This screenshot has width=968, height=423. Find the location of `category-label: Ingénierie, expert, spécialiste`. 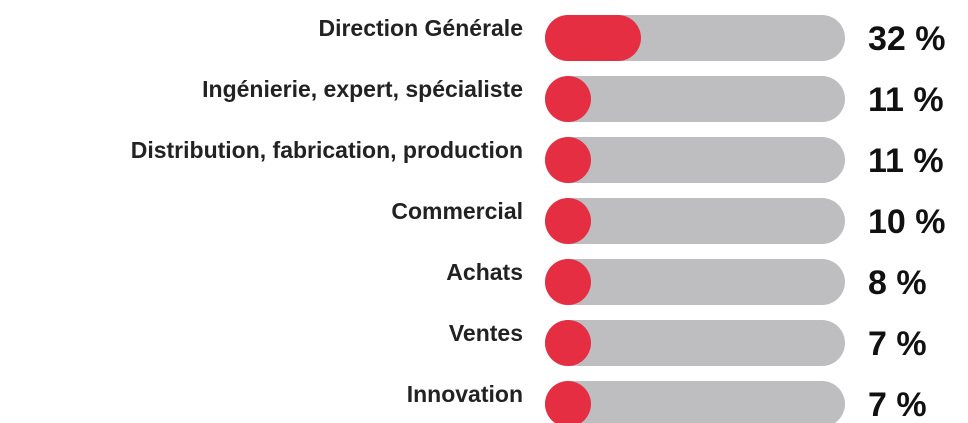

category-label: Ingénierie, expert, spécialiste is located at coordinates (362, 89).